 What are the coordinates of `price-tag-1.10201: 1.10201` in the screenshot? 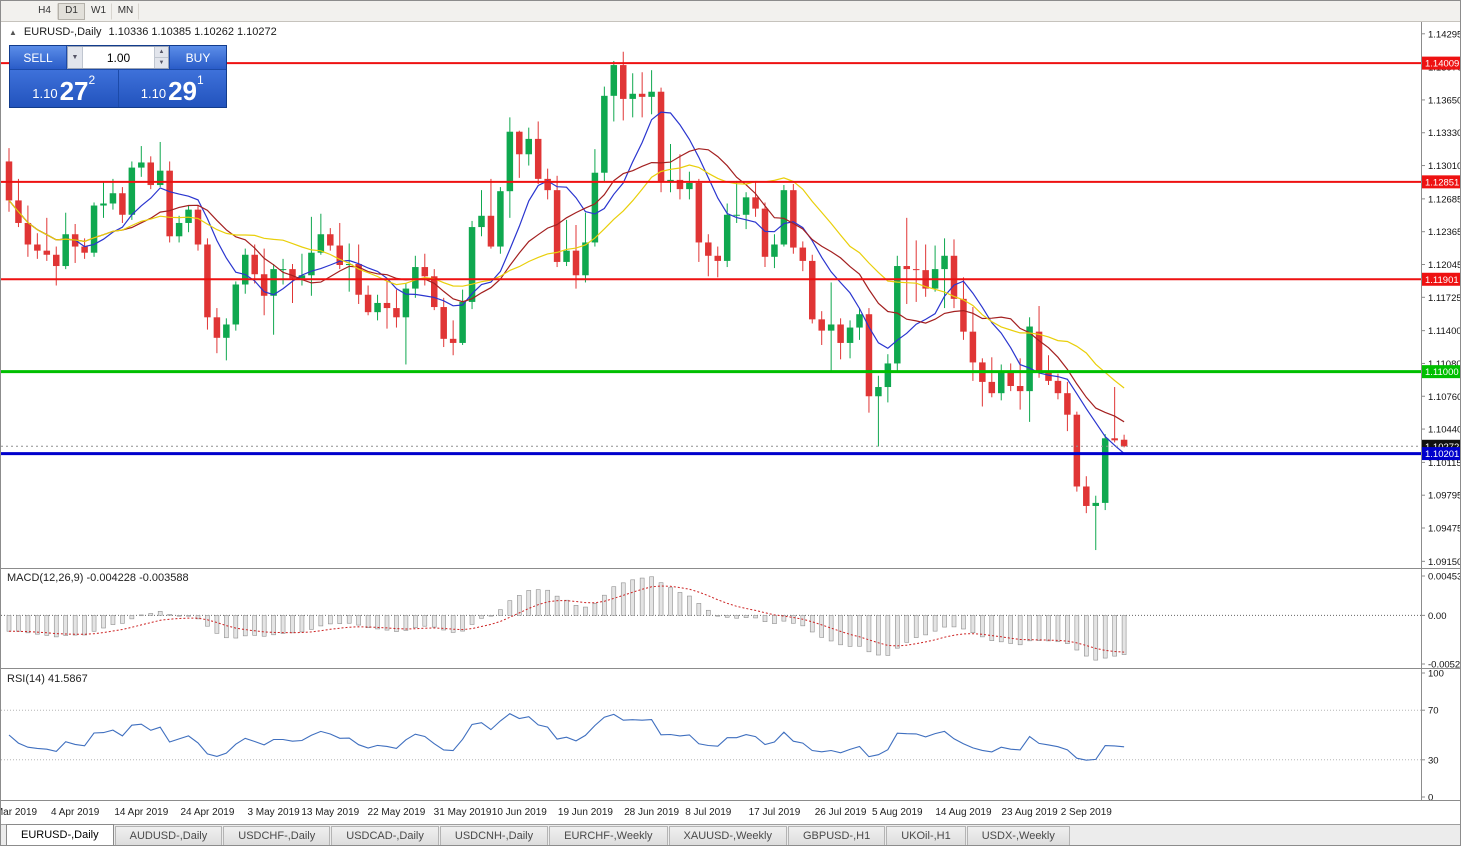 It's located at (1441, 454).